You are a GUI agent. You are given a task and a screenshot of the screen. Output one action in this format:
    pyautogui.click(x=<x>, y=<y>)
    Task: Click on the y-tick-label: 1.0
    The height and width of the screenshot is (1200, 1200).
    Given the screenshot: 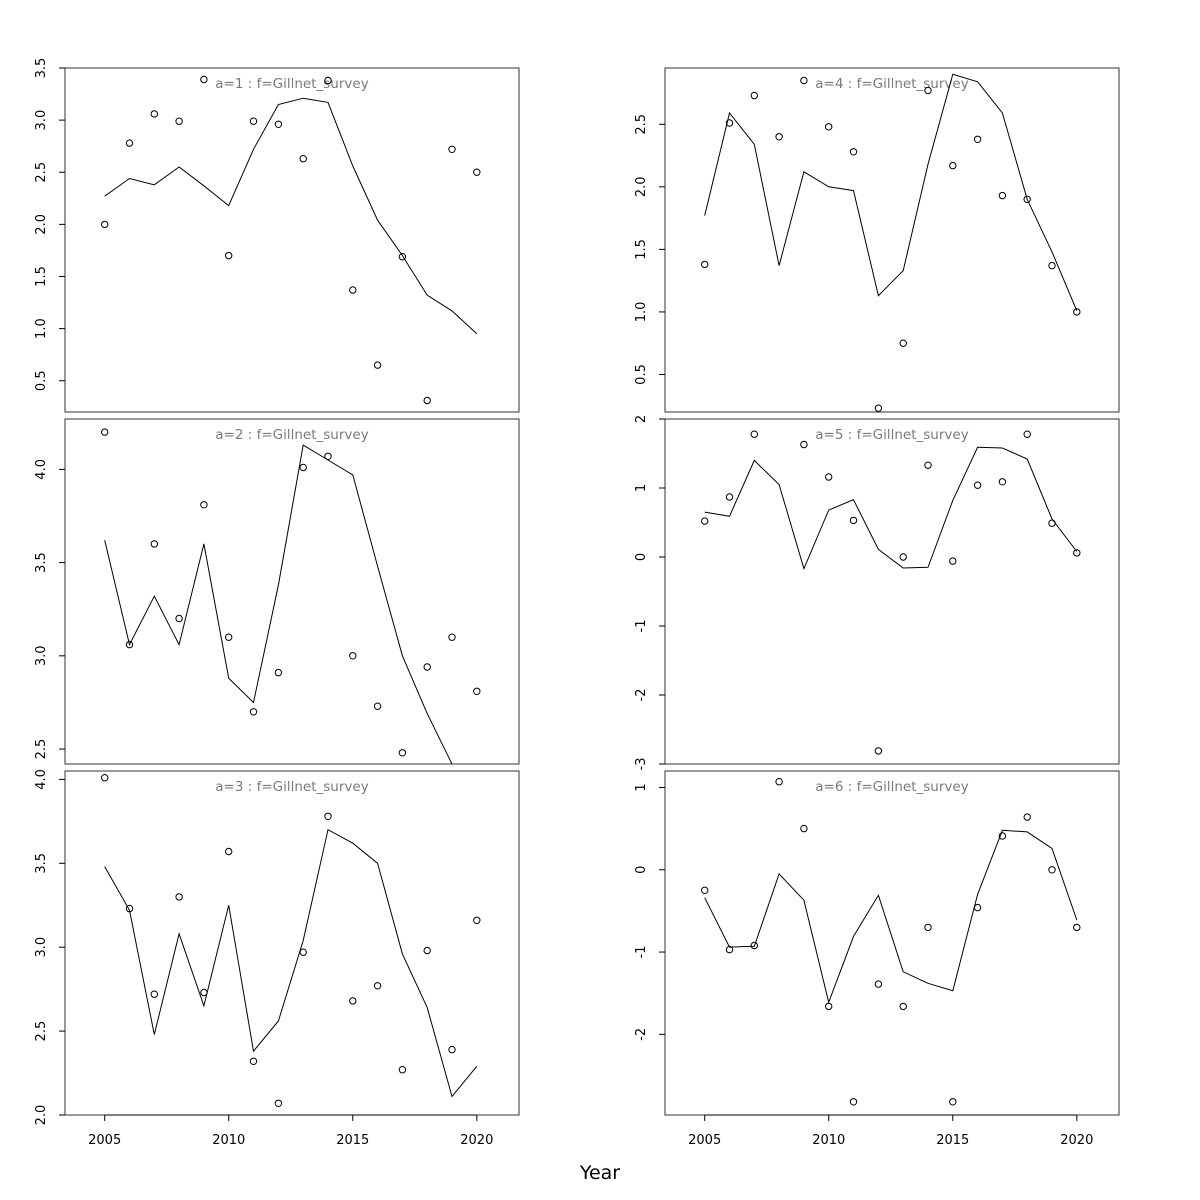 What is the action you would take?
    pyautogui.click(x=41, y=328)
    